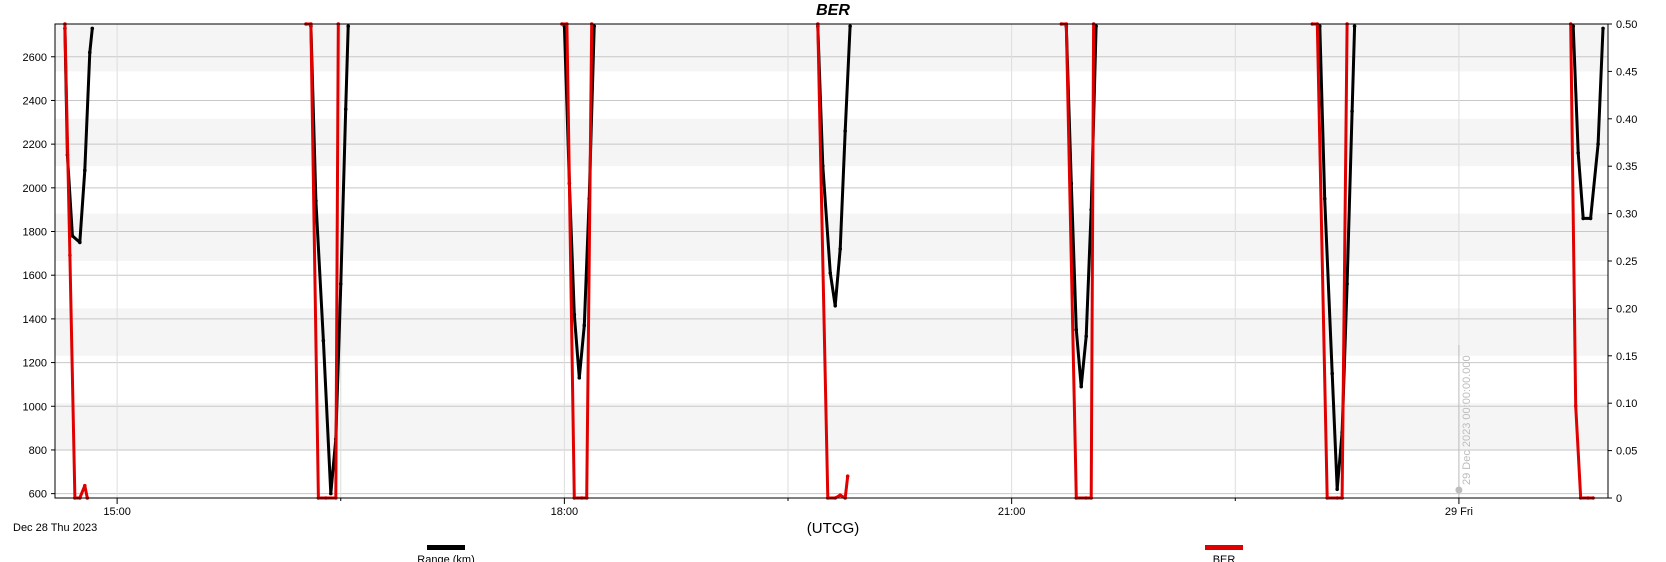 Image resolution: width=1666 pixels, height=562 pixels. I want to click on date-marker: 29 Dec 2023 00:00:00.000, so click(1464, 421).